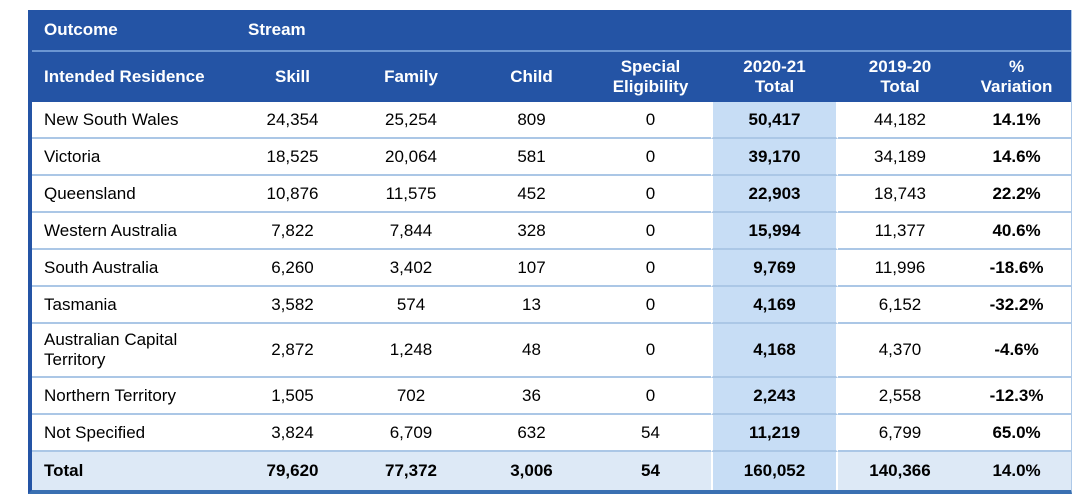 The width and height of the screenshot is (1080, 501). I want to click on row-label: South Australia, so click(134, 268).